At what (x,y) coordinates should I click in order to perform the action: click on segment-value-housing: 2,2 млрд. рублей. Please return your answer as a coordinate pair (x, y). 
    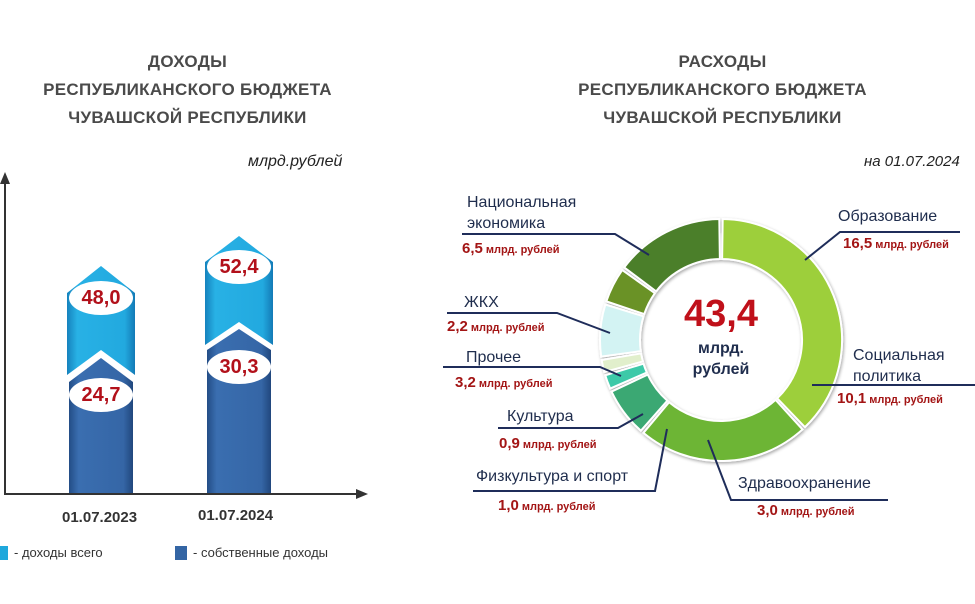
    Looking at the image, I should click on (496, 326).